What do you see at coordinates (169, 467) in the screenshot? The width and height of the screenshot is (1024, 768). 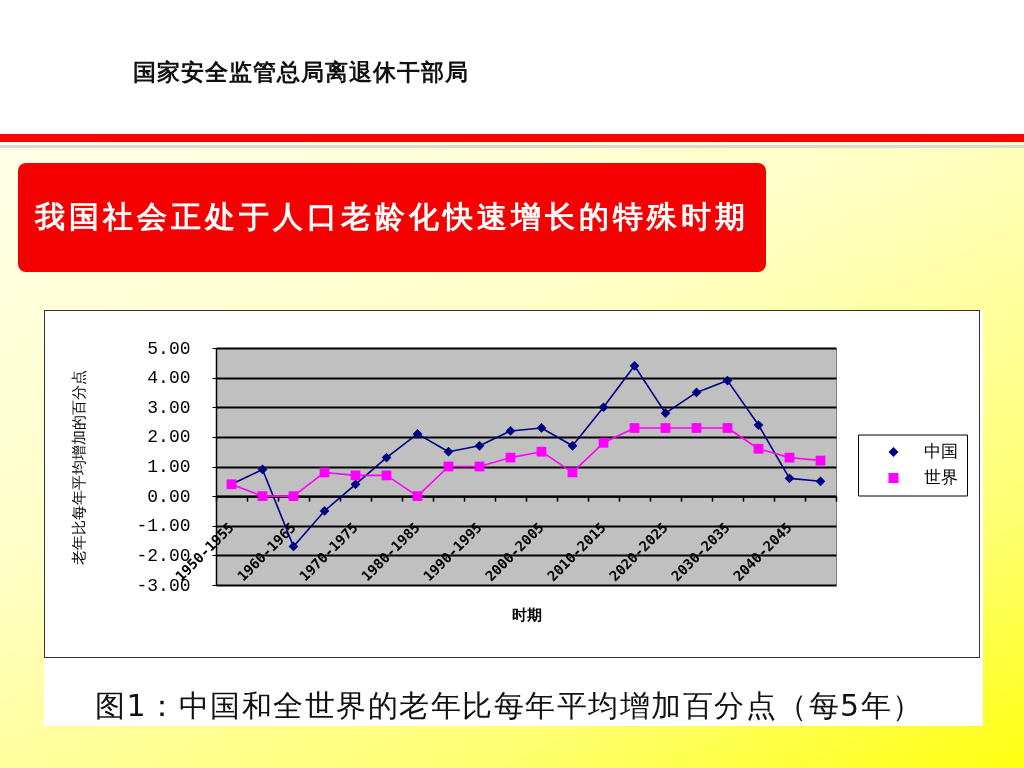 I see `y-tick-label: 1.00` at bounding box center [169, 467].